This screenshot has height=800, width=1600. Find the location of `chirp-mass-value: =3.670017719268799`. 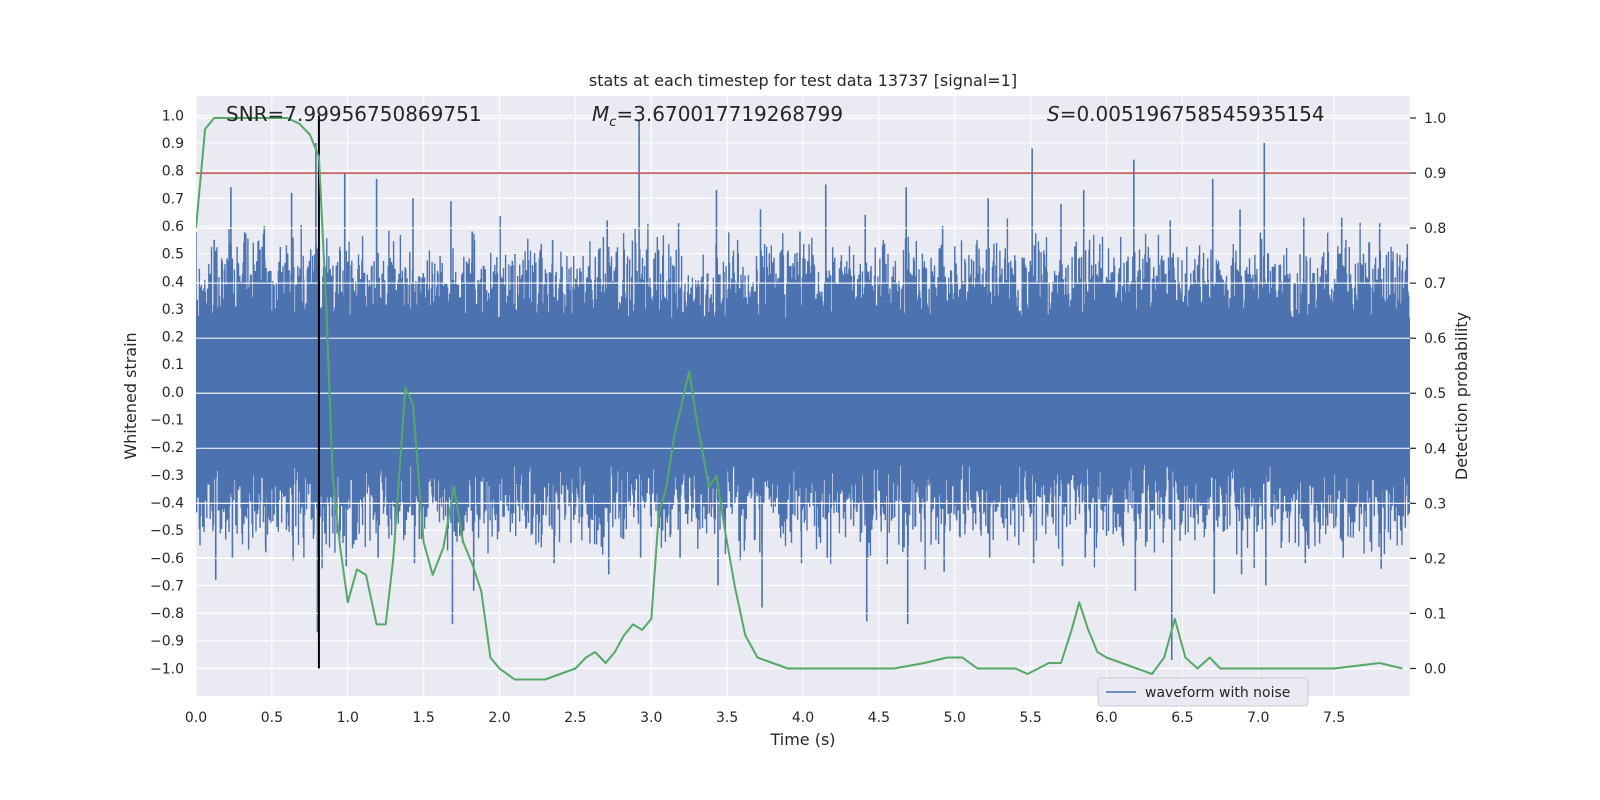

chirp-mass-value: =3.670017719268799 is located at coordinates (729, 114).